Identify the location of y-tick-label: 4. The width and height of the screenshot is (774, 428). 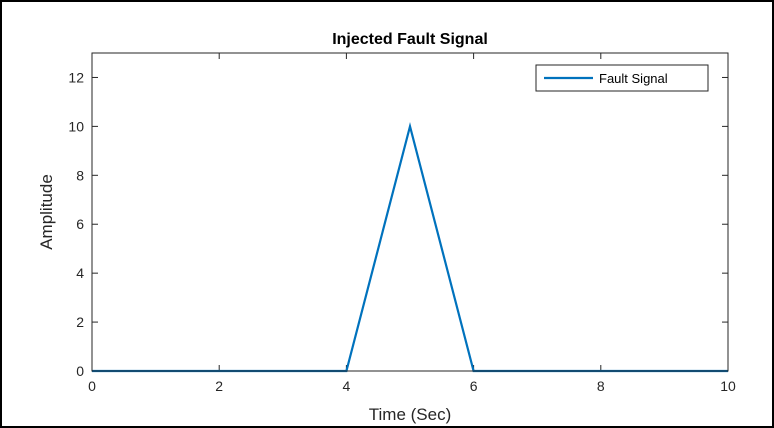
(80, 273).